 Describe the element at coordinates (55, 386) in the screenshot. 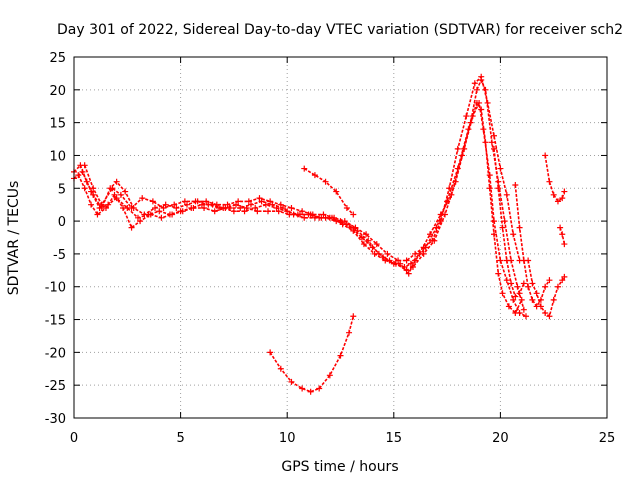

I see `y-tick-label: -25` at that location.